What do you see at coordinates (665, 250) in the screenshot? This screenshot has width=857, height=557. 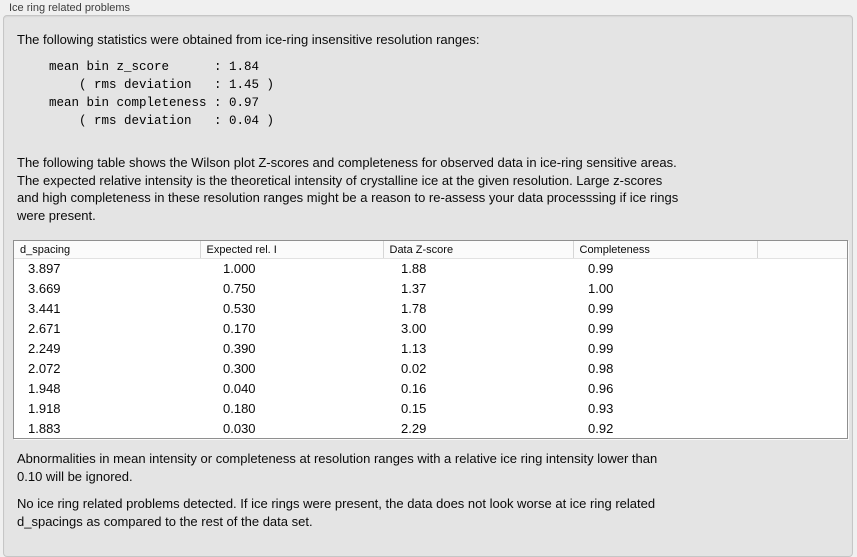 I see `column-header-completeness: Completeness` at bounding box center [665, 250].